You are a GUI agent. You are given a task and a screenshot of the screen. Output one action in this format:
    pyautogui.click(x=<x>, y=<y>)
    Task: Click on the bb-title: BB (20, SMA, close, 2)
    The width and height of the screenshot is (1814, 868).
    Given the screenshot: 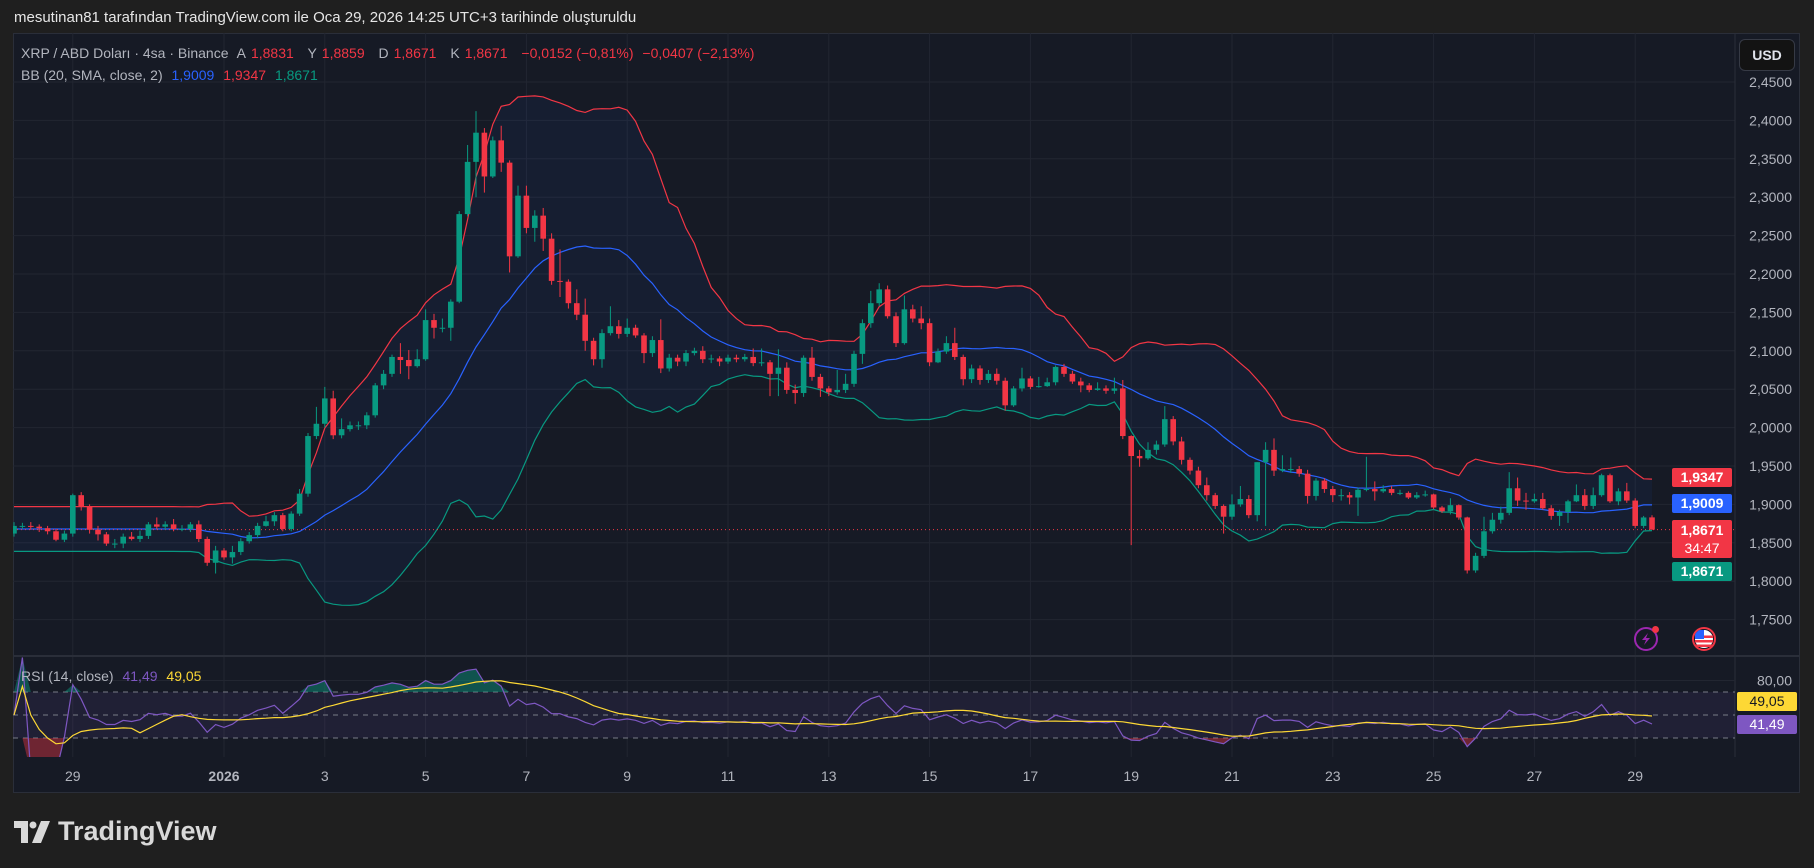 What is the action you would take?
    pyautogui.click(x=92, y=75)
    